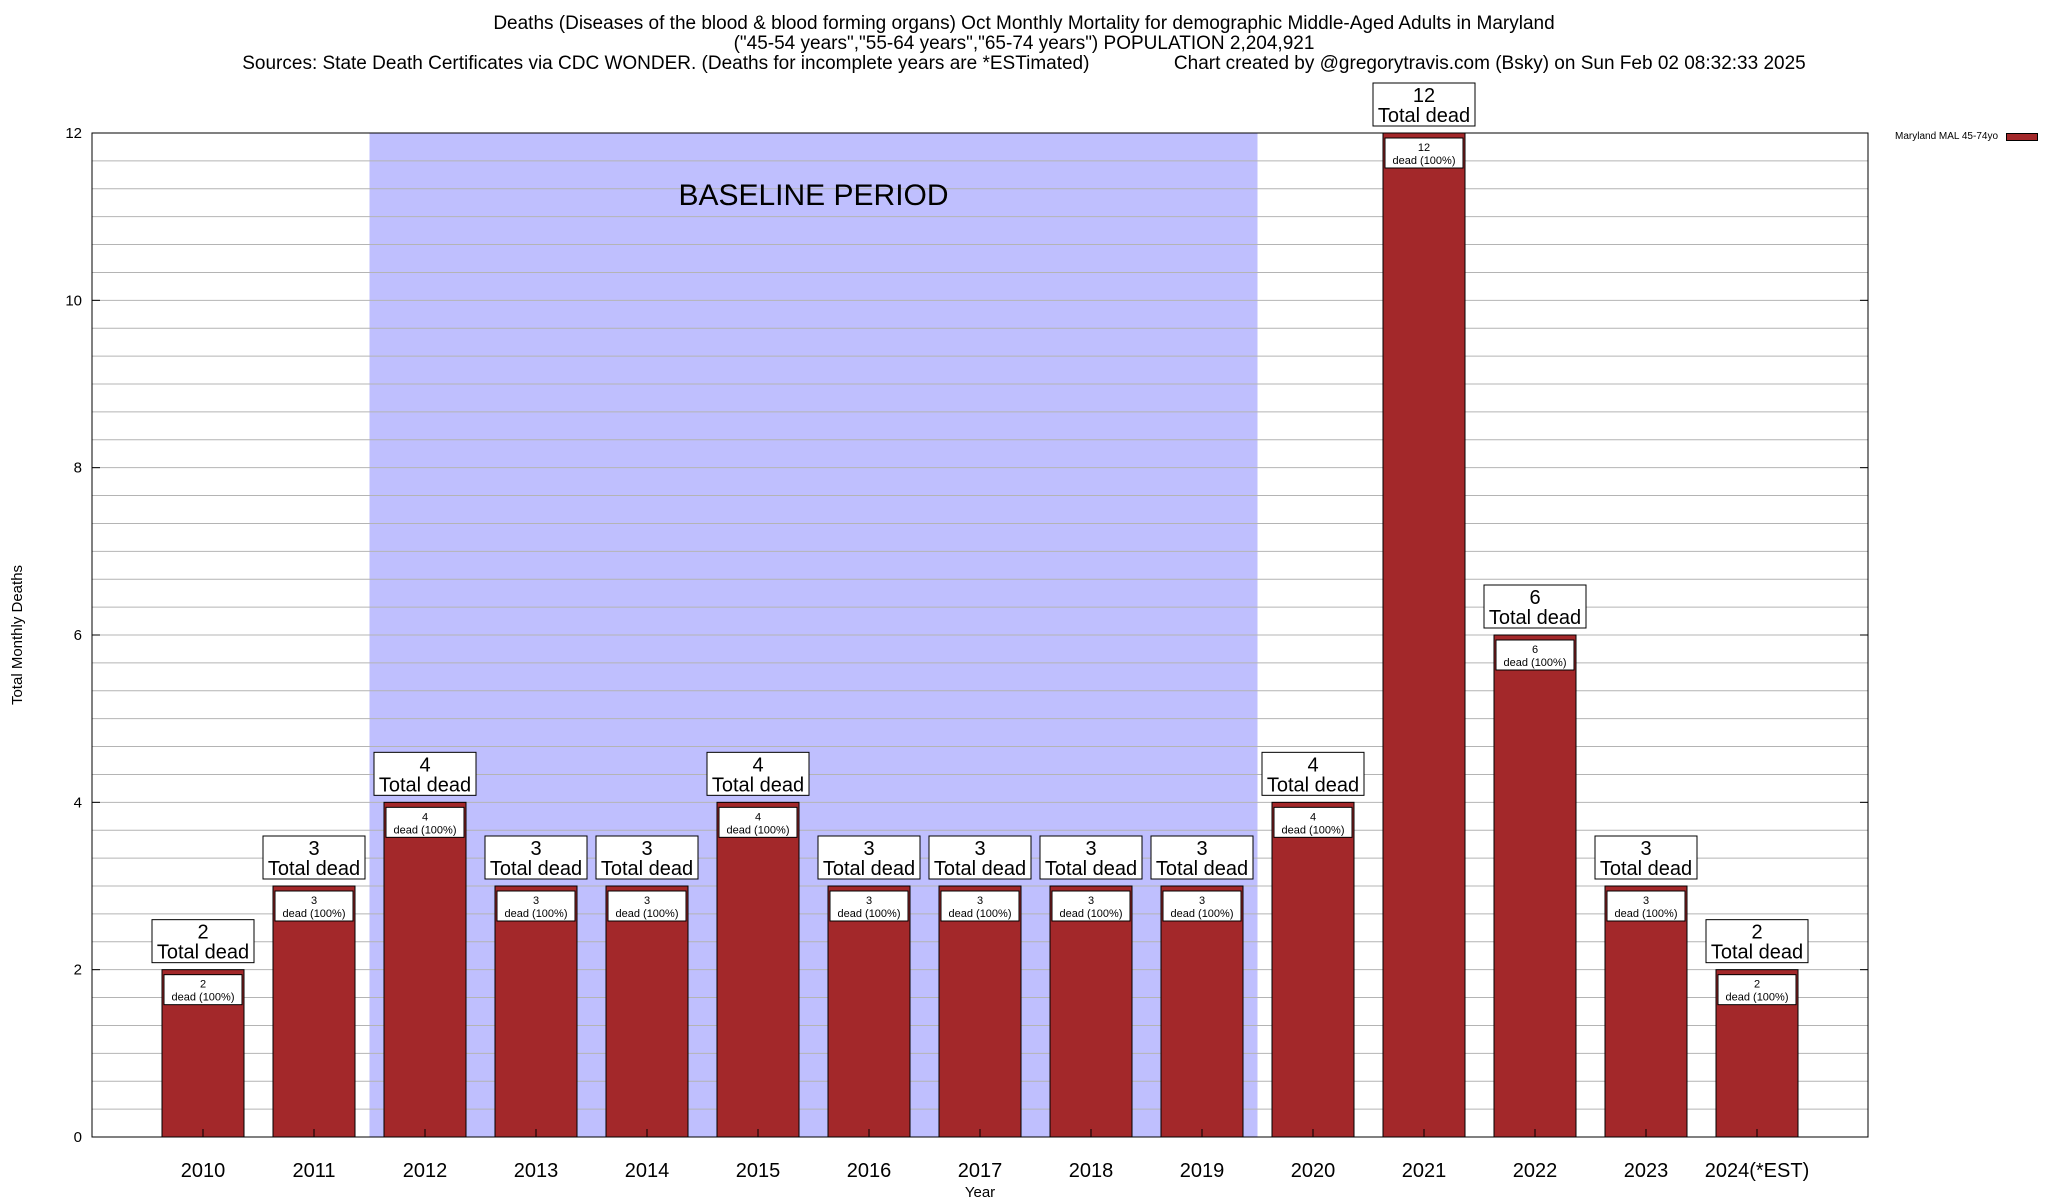 The image size is (2048, 1200). What do you see at coordinates (1091, 1171) in the screenshot?
I see `x-tick-label: 2018` at bounding box center [1091, 1171].